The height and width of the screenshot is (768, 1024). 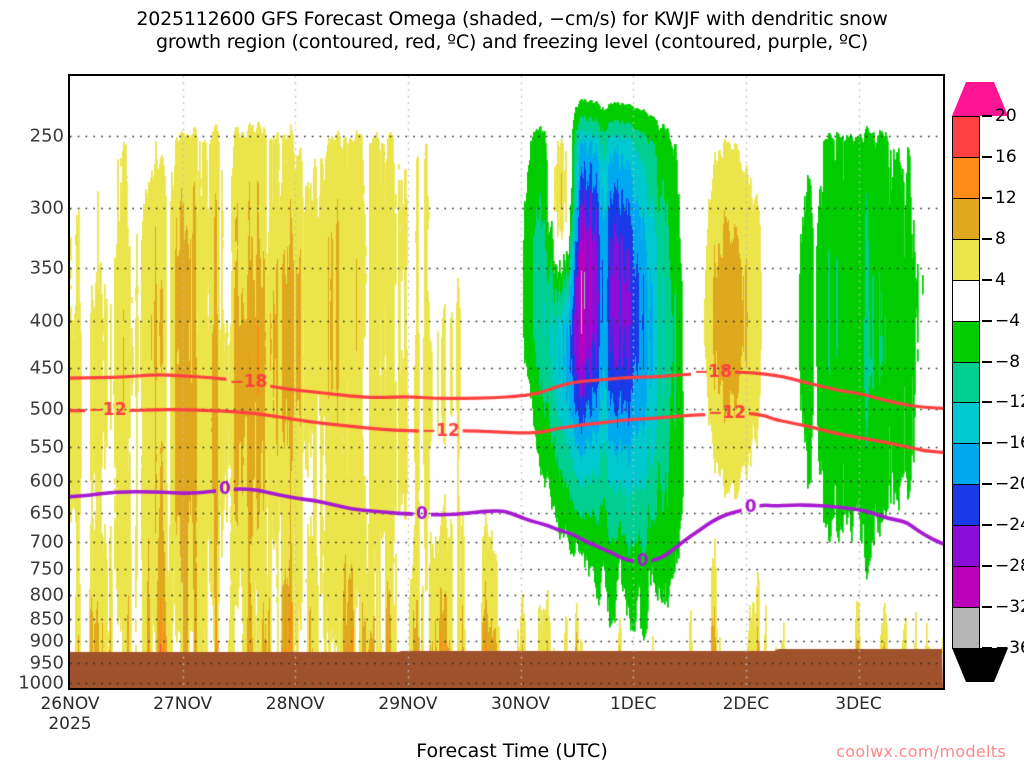 What do you see at coordinates (46, 663) in the screenshot?
I see `y-tick-label: 950` at bounding box center [46, 663].